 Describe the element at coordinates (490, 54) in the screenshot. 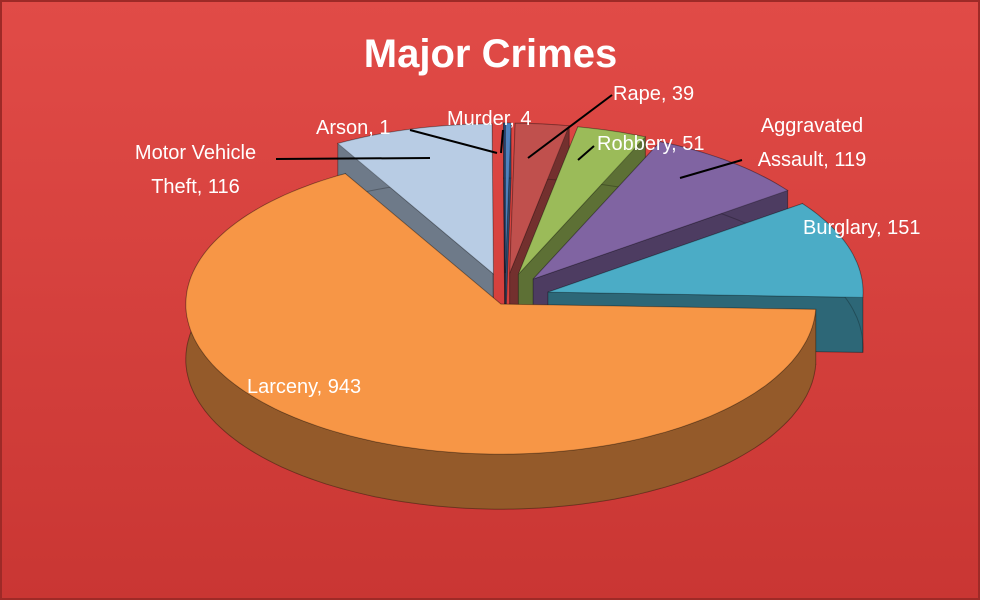

I see `chart-title: Major Crimes` at that location.